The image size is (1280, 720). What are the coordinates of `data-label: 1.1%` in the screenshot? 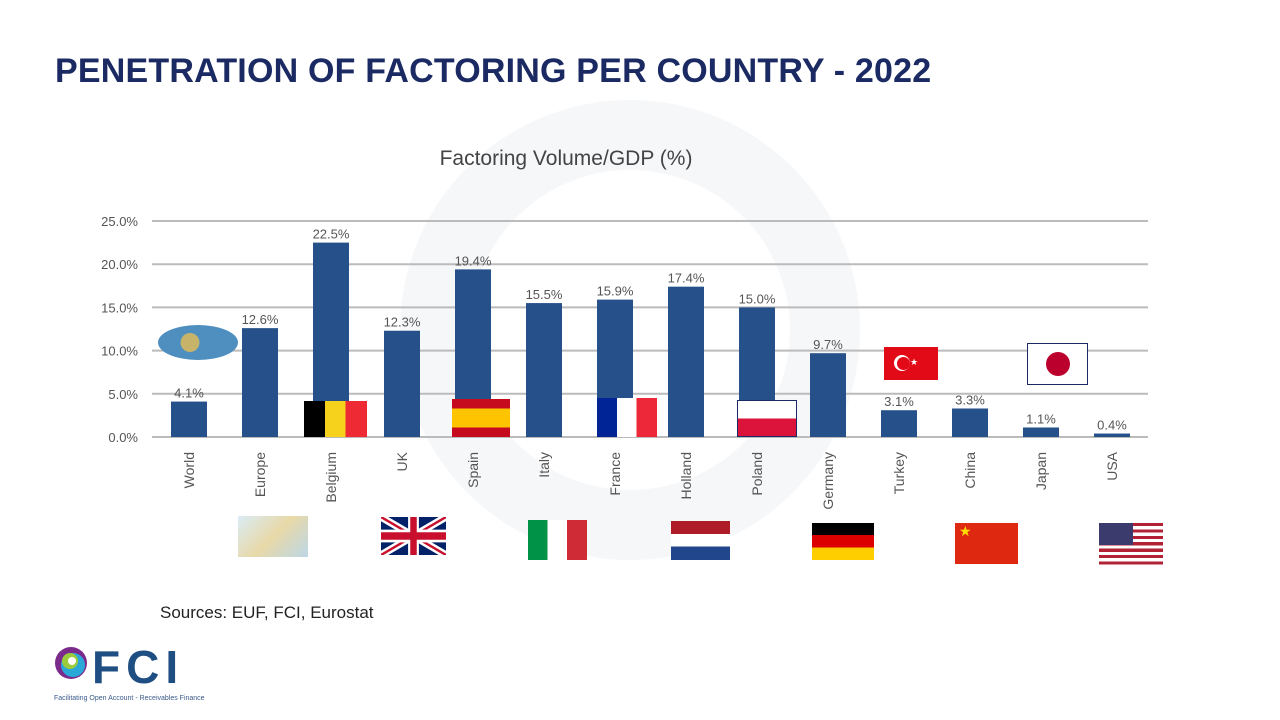 It's located at (1041, 418).